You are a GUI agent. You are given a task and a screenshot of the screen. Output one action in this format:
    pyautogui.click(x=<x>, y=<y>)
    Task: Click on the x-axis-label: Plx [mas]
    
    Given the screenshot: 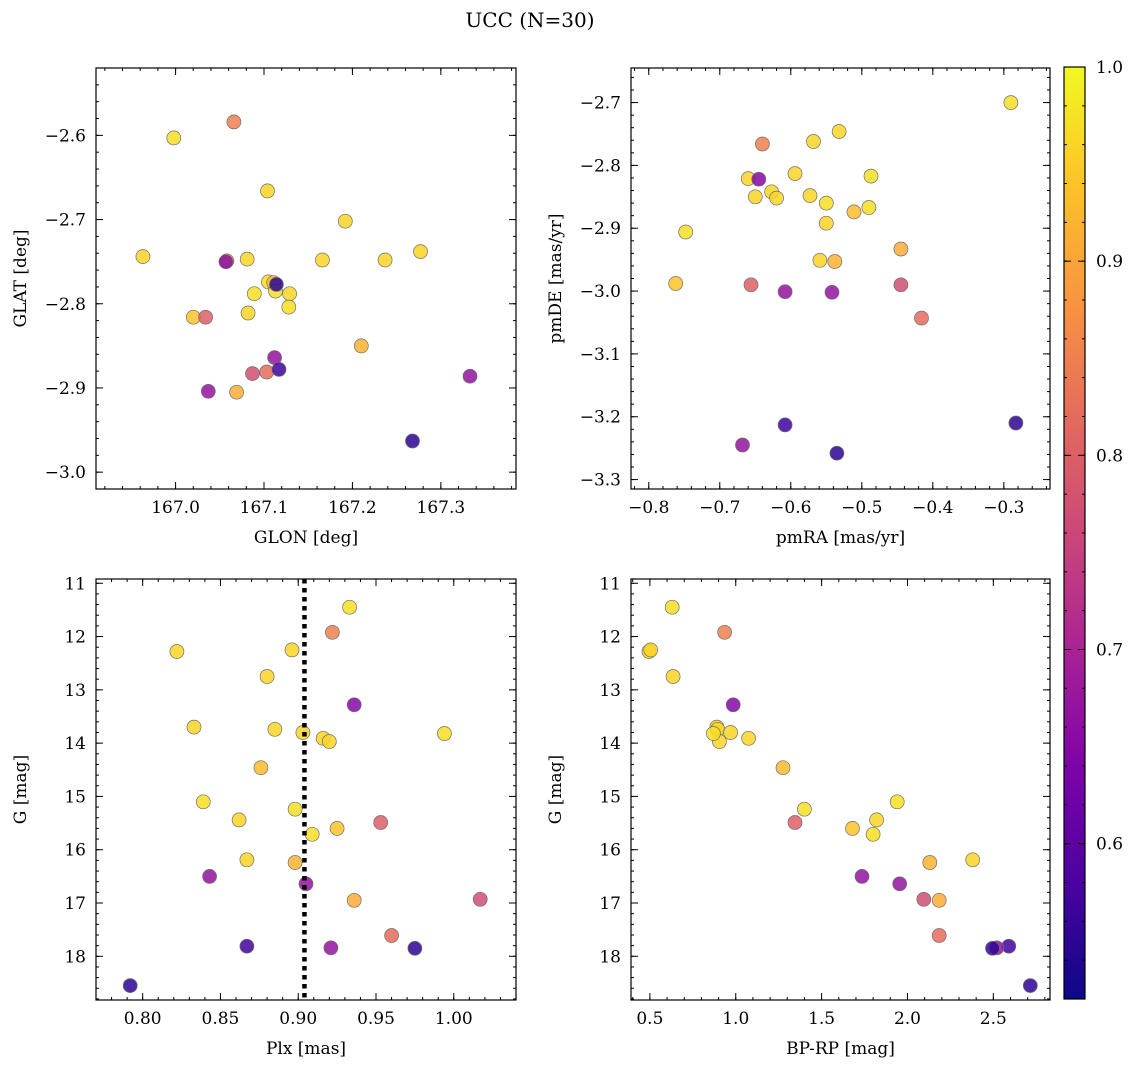 What is the action you would take?
    pyautogui.click(x=306, y=1049)
    